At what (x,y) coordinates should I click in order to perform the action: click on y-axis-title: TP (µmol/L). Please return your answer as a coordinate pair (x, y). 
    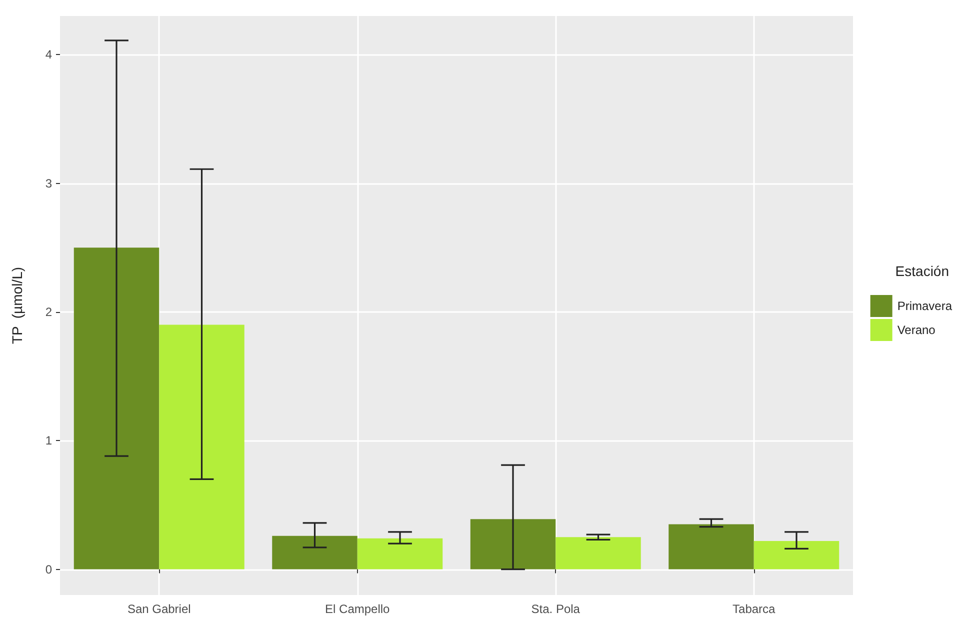
    Looking at the image, I should click on (17, 305).